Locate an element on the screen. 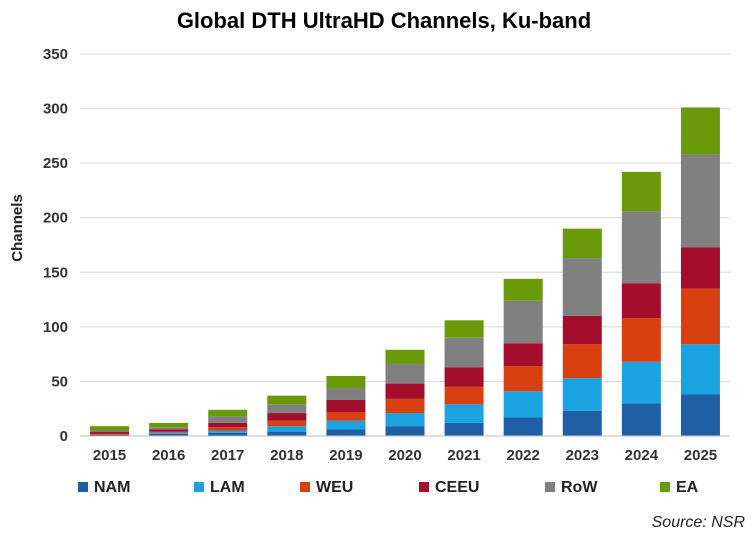  bar-segment-weu-2018 is located at coordinates (287, 423).